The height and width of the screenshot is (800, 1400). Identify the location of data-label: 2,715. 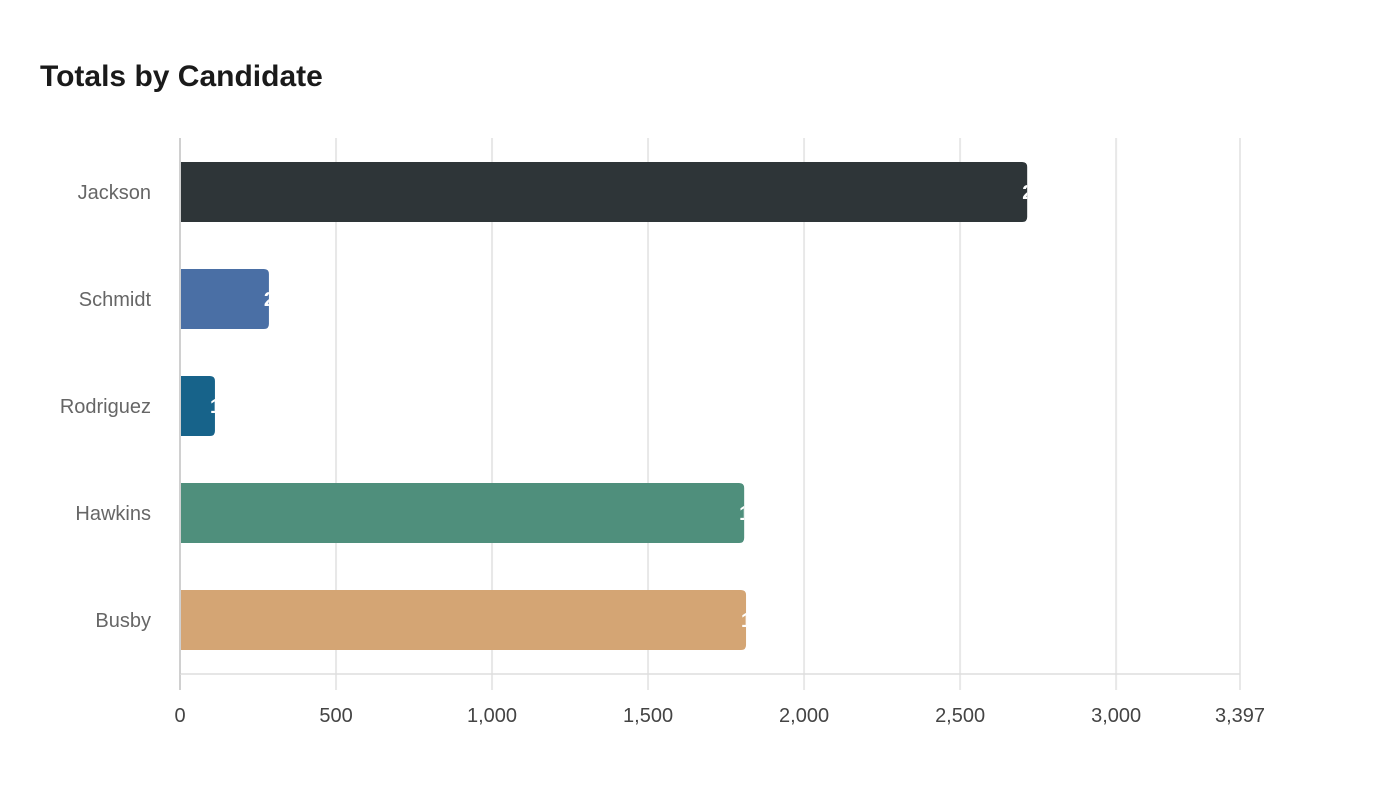
(1047, 193).